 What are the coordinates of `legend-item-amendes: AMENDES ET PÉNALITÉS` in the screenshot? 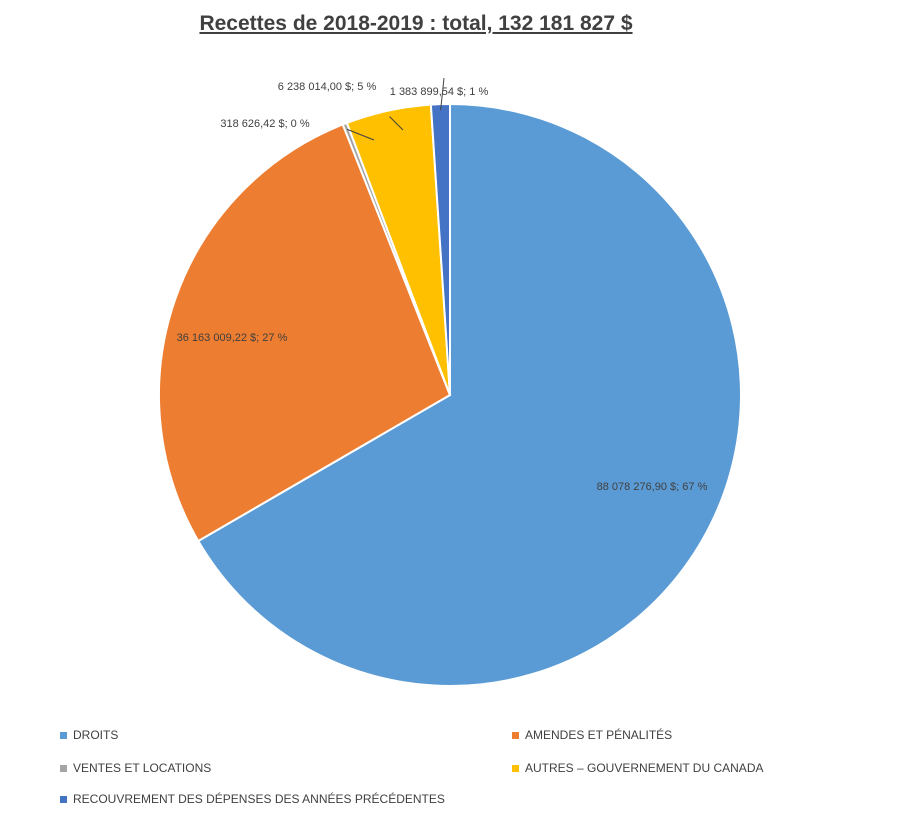 It's located at (592, 735).